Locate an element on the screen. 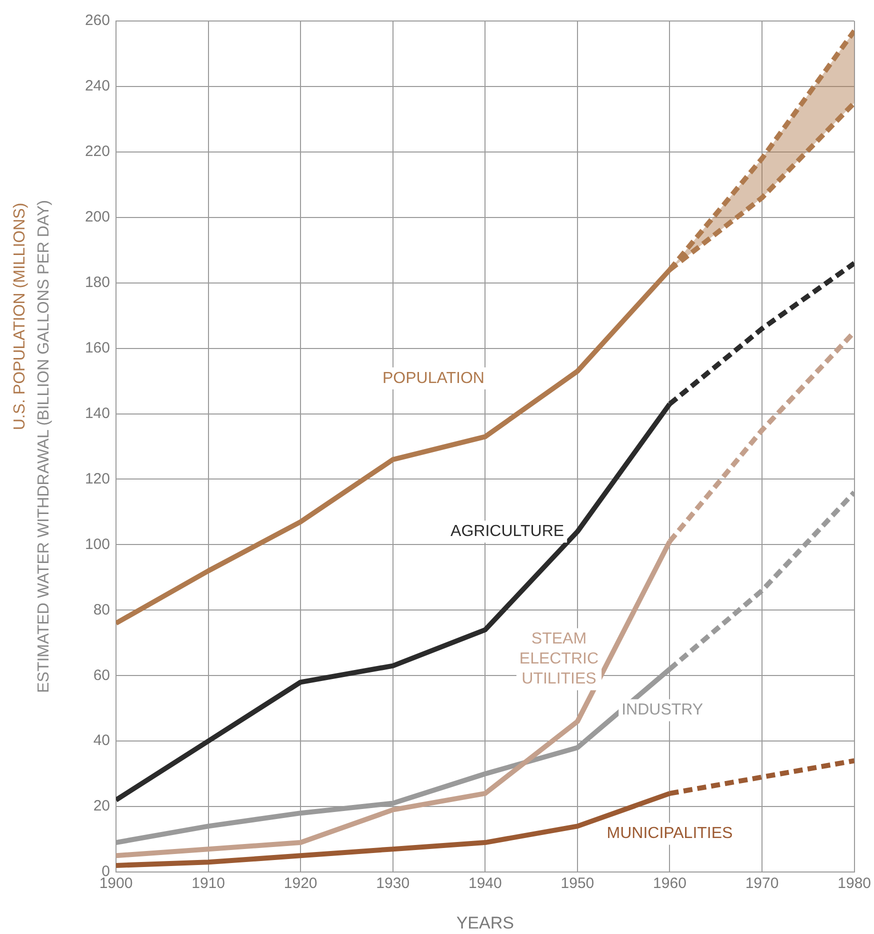  text: U.S. POPULATION (MILLIONS) is located at coordinates (19, 316).